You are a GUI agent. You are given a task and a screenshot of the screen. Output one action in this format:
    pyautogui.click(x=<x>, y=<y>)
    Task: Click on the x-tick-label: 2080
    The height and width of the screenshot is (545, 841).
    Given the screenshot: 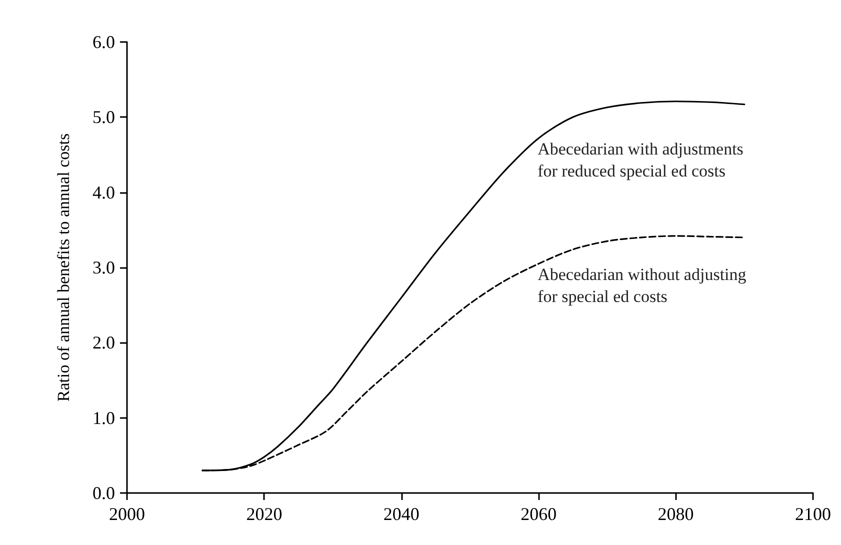 What is the action you would take?
    pyautogui.click(x=676, y=514)
    